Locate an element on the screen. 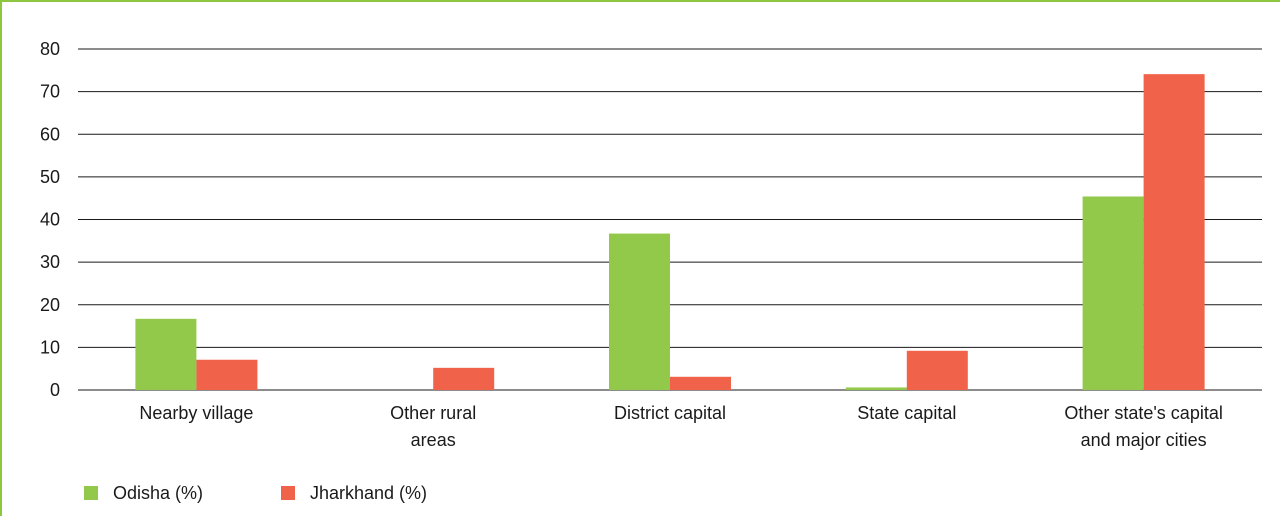 The height and width of the screenshot is (517, 1282). y-tick-label: 80 is located at coordinates (50, 49).